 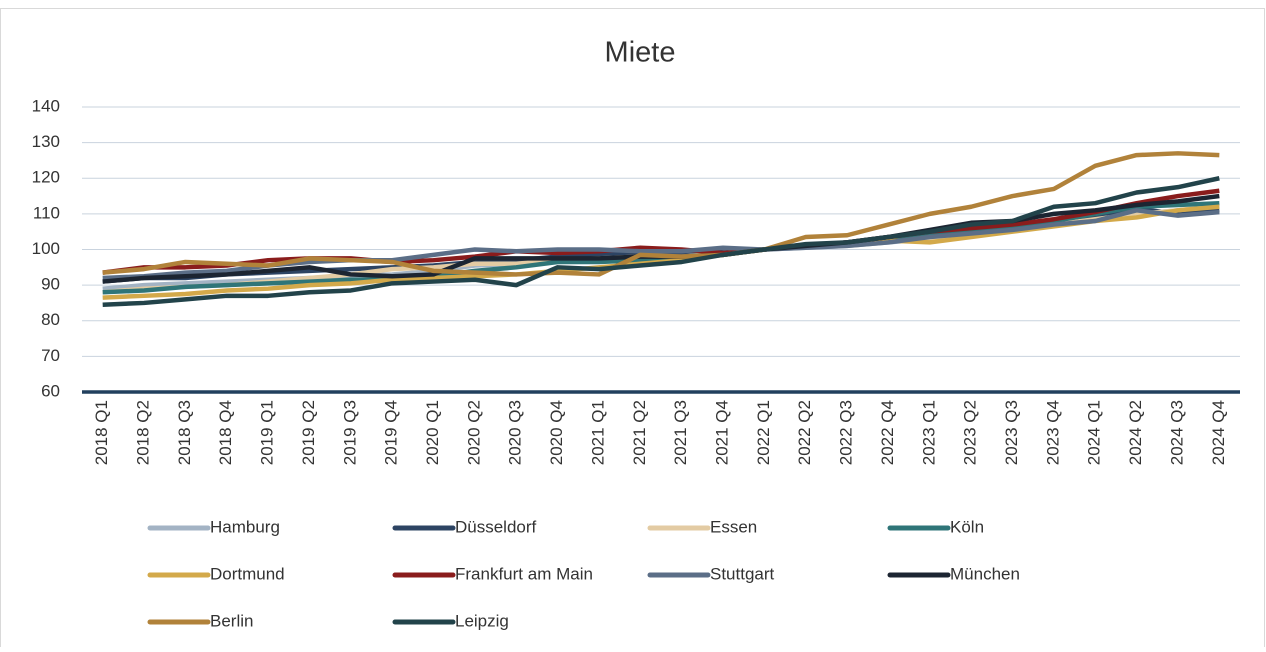 What do you see at coordinates (46, 141) in the screenshot?
I see `y-tick-label: 130` at bounding box center [46, 141].